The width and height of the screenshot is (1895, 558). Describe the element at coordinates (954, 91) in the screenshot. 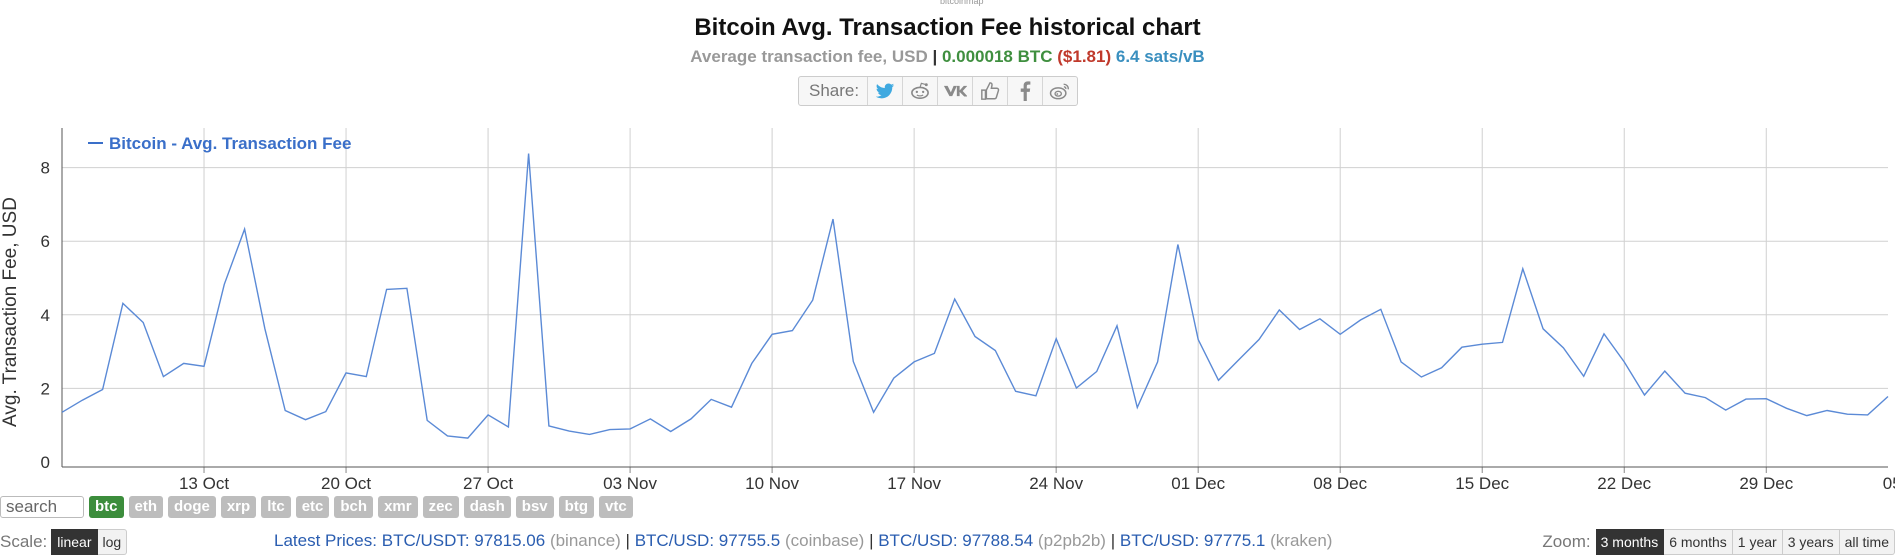

I see `vk-icon` at that location.